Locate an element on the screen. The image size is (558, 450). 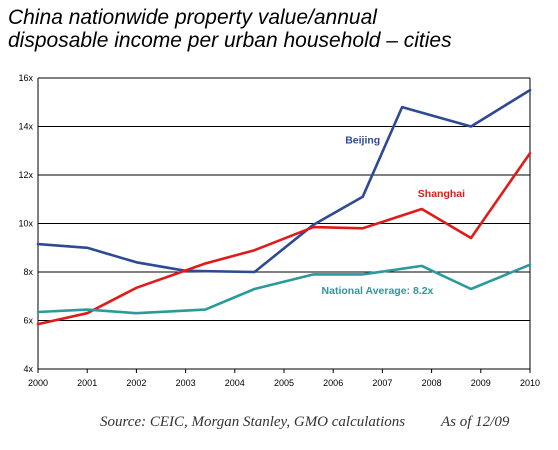
series-label-beijing: Beijing is located at coordinates (362, 140).